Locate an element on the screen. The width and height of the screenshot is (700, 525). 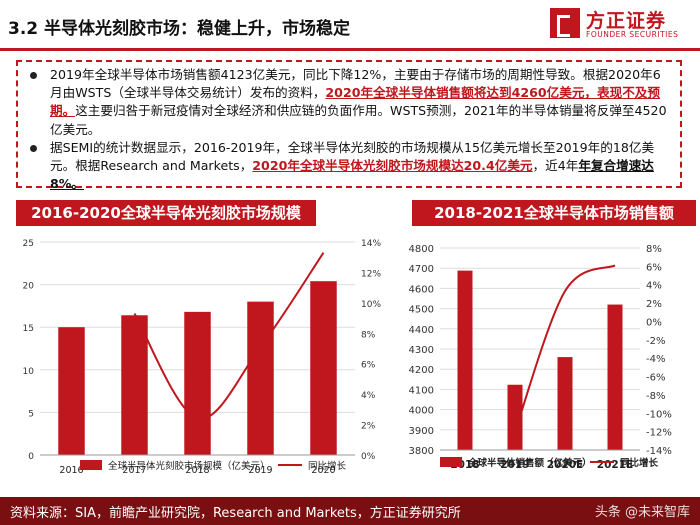
c2-ytick: 3800 is located at coordinates (421, 451).